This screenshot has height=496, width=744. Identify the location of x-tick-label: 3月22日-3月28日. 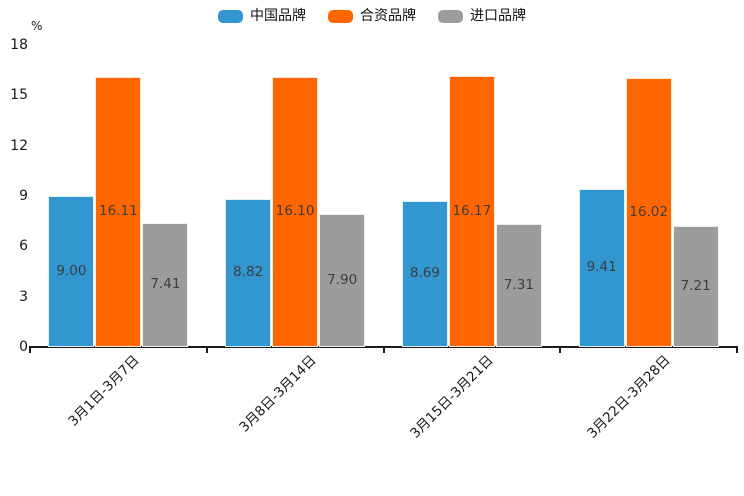
(628, 397).